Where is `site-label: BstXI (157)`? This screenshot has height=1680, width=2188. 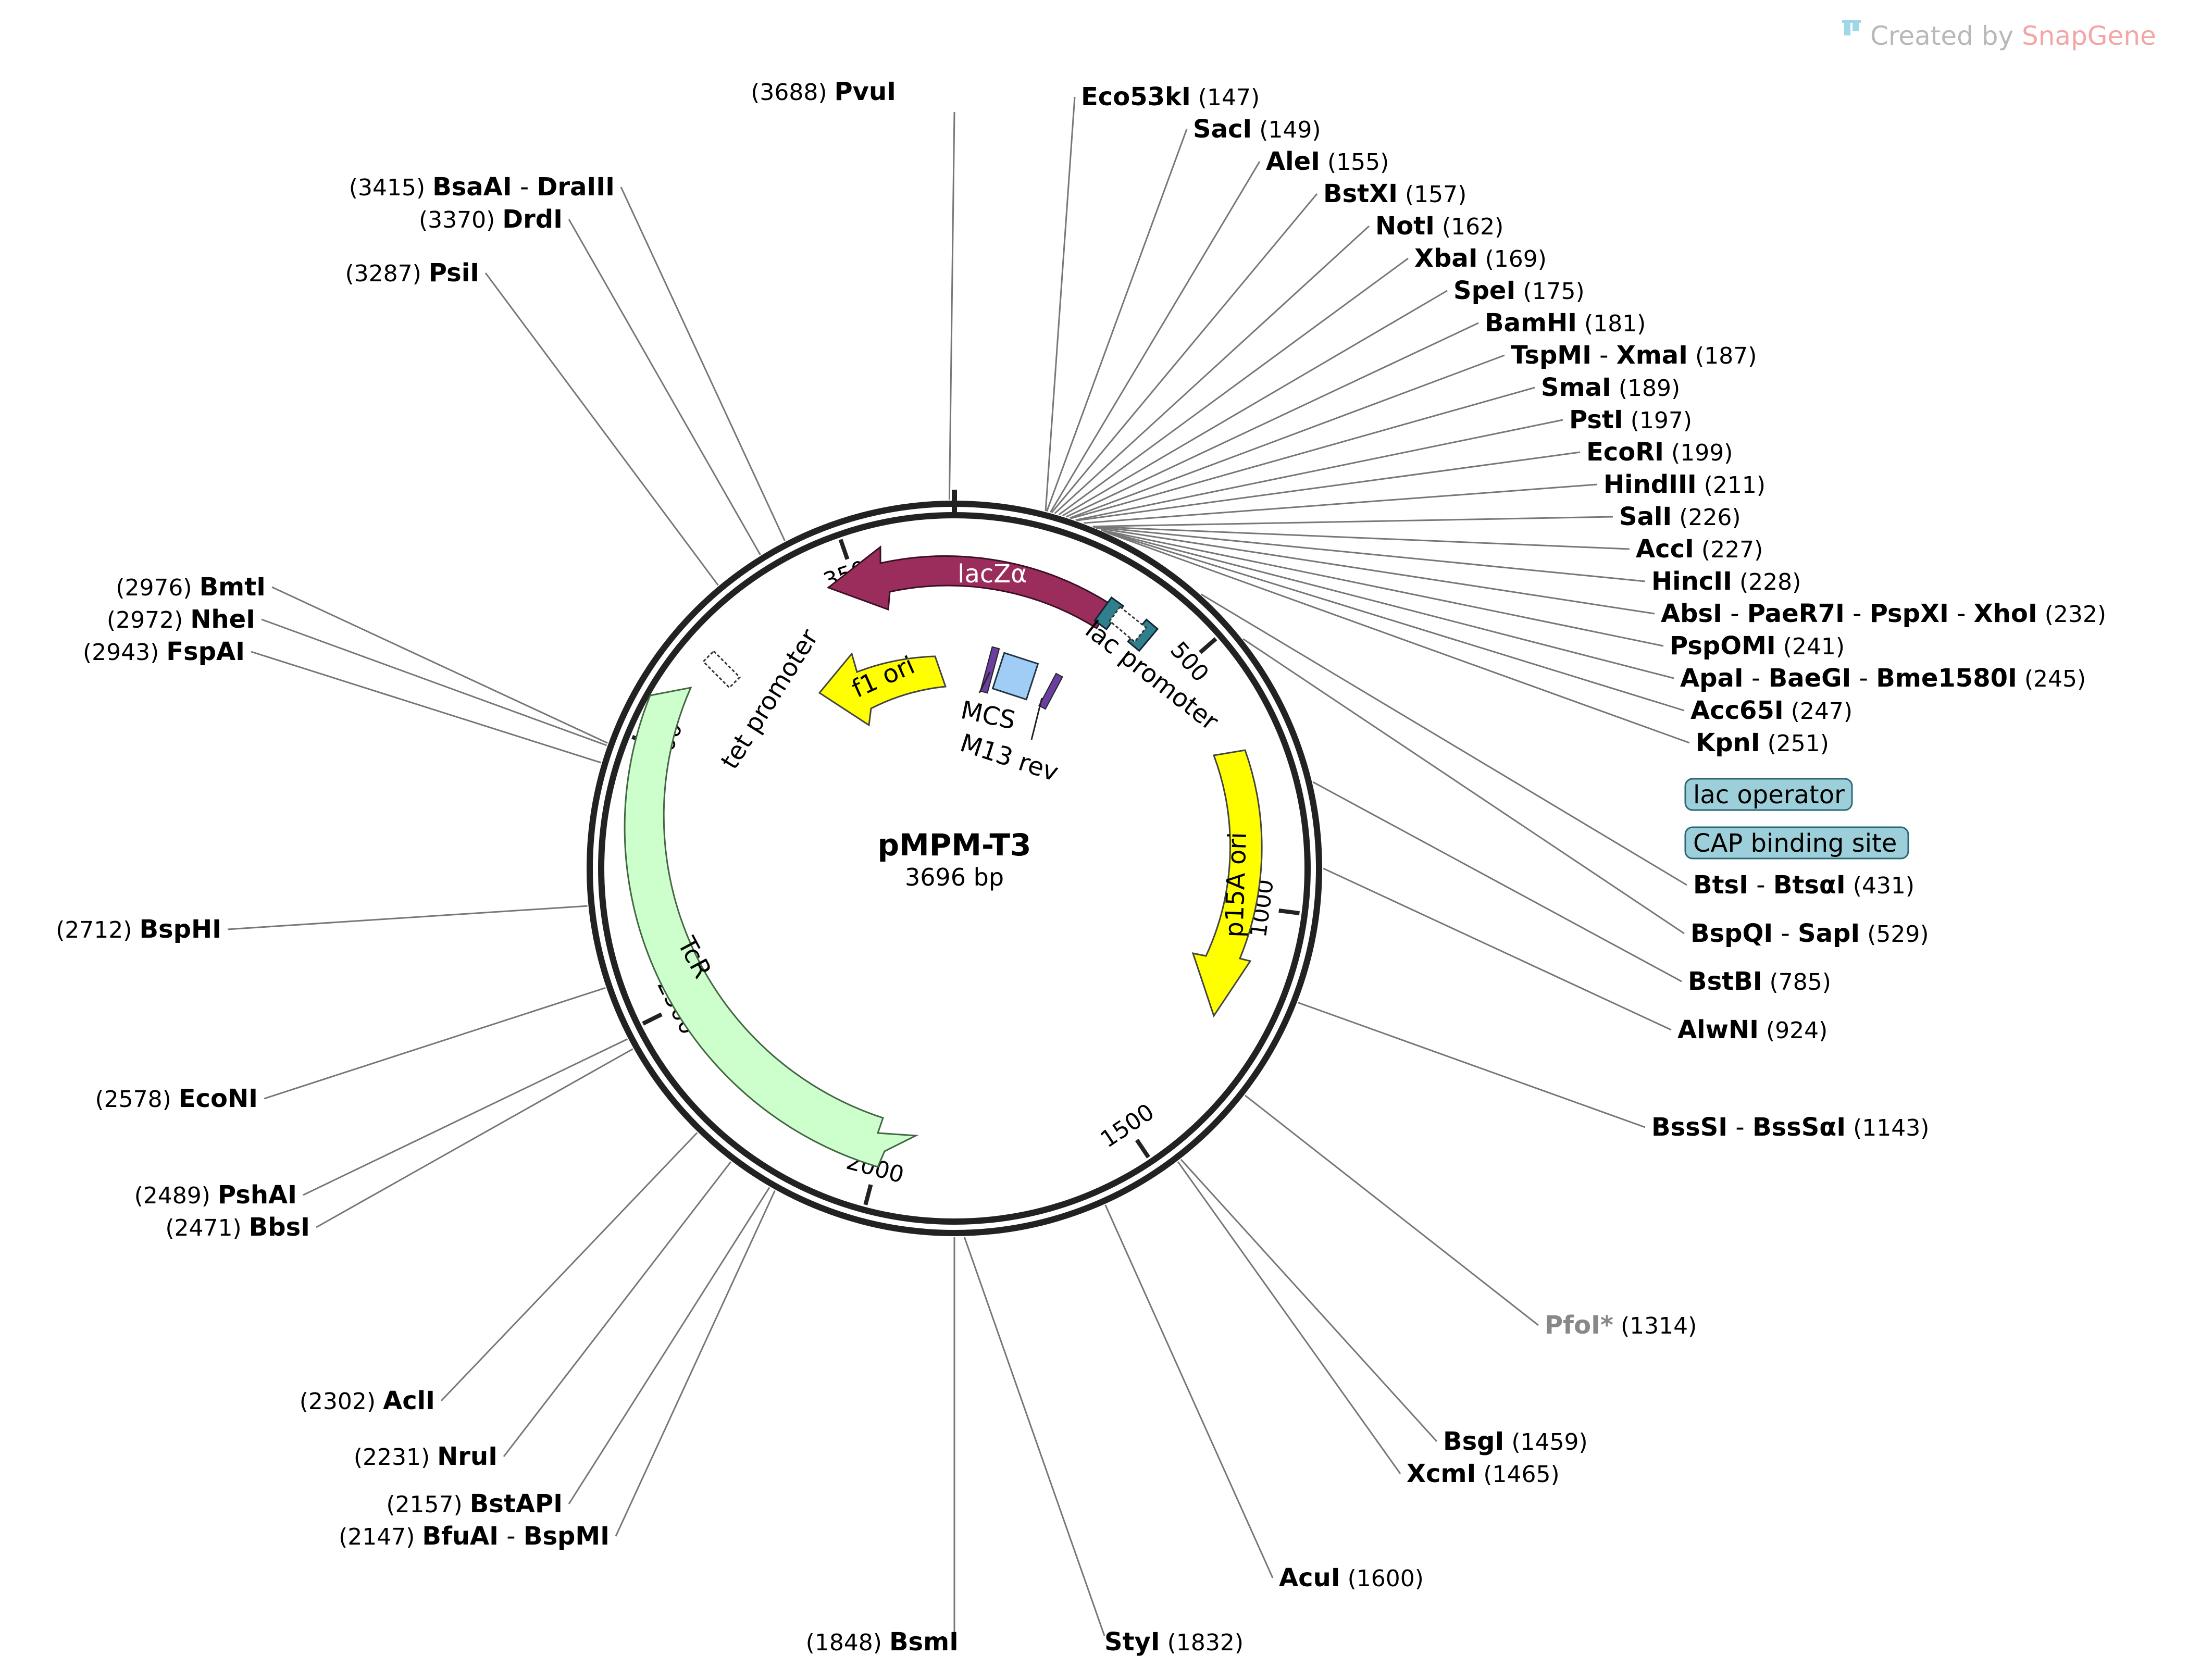 site-label: BstXI (157) is located at coordinates (1394, 194).